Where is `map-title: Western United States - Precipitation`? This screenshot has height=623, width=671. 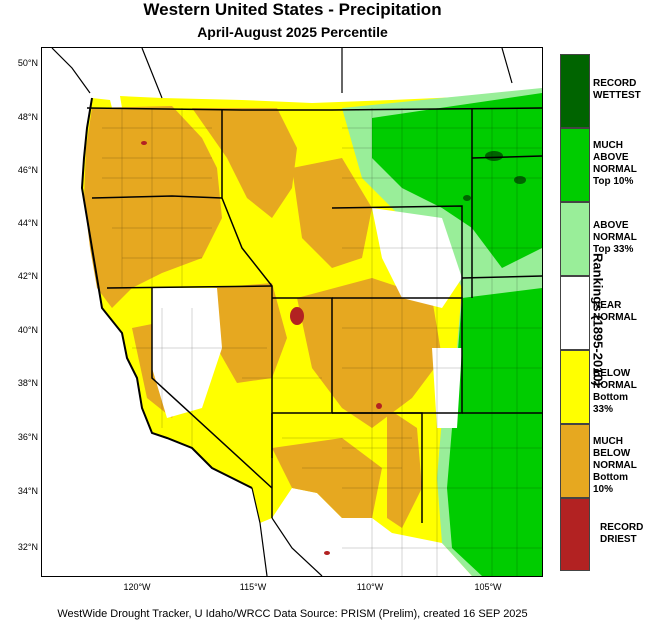
map-title: Western United States - Precipitation is located at coordinates (292, 9).